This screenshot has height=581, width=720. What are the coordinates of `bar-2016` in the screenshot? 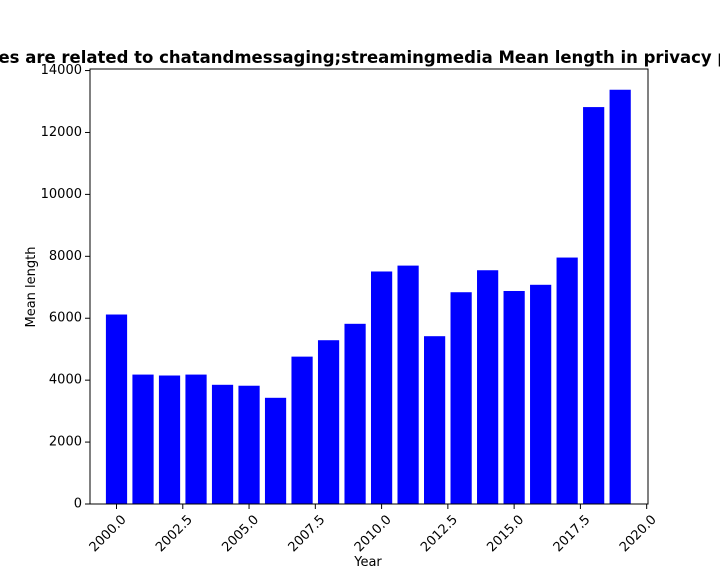 It's located at (541, 394).